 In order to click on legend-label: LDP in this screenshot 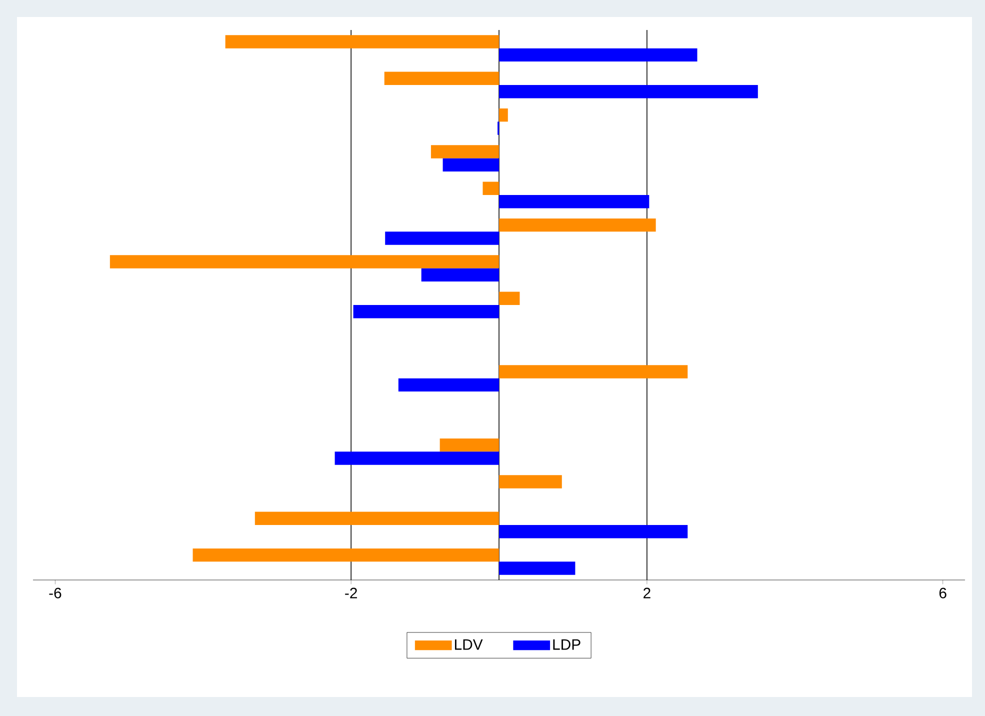, I will do `click(566, 644)`.